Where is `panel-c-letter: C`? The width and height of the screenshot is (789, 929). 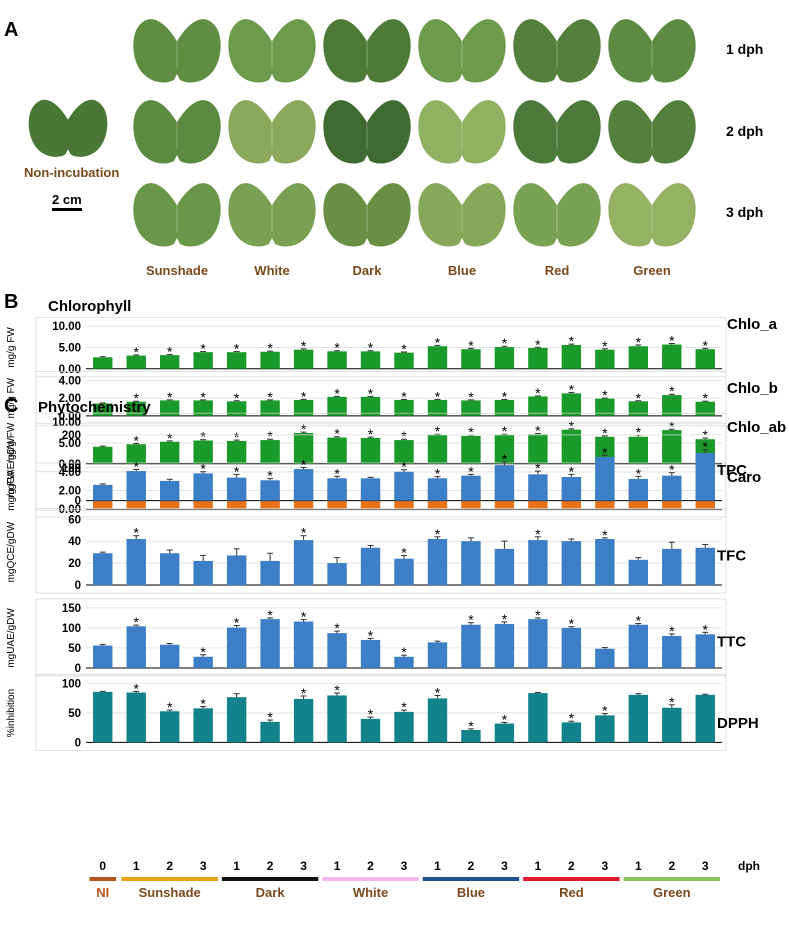 panel-c-letter: C is located at coordinates (11, 406).